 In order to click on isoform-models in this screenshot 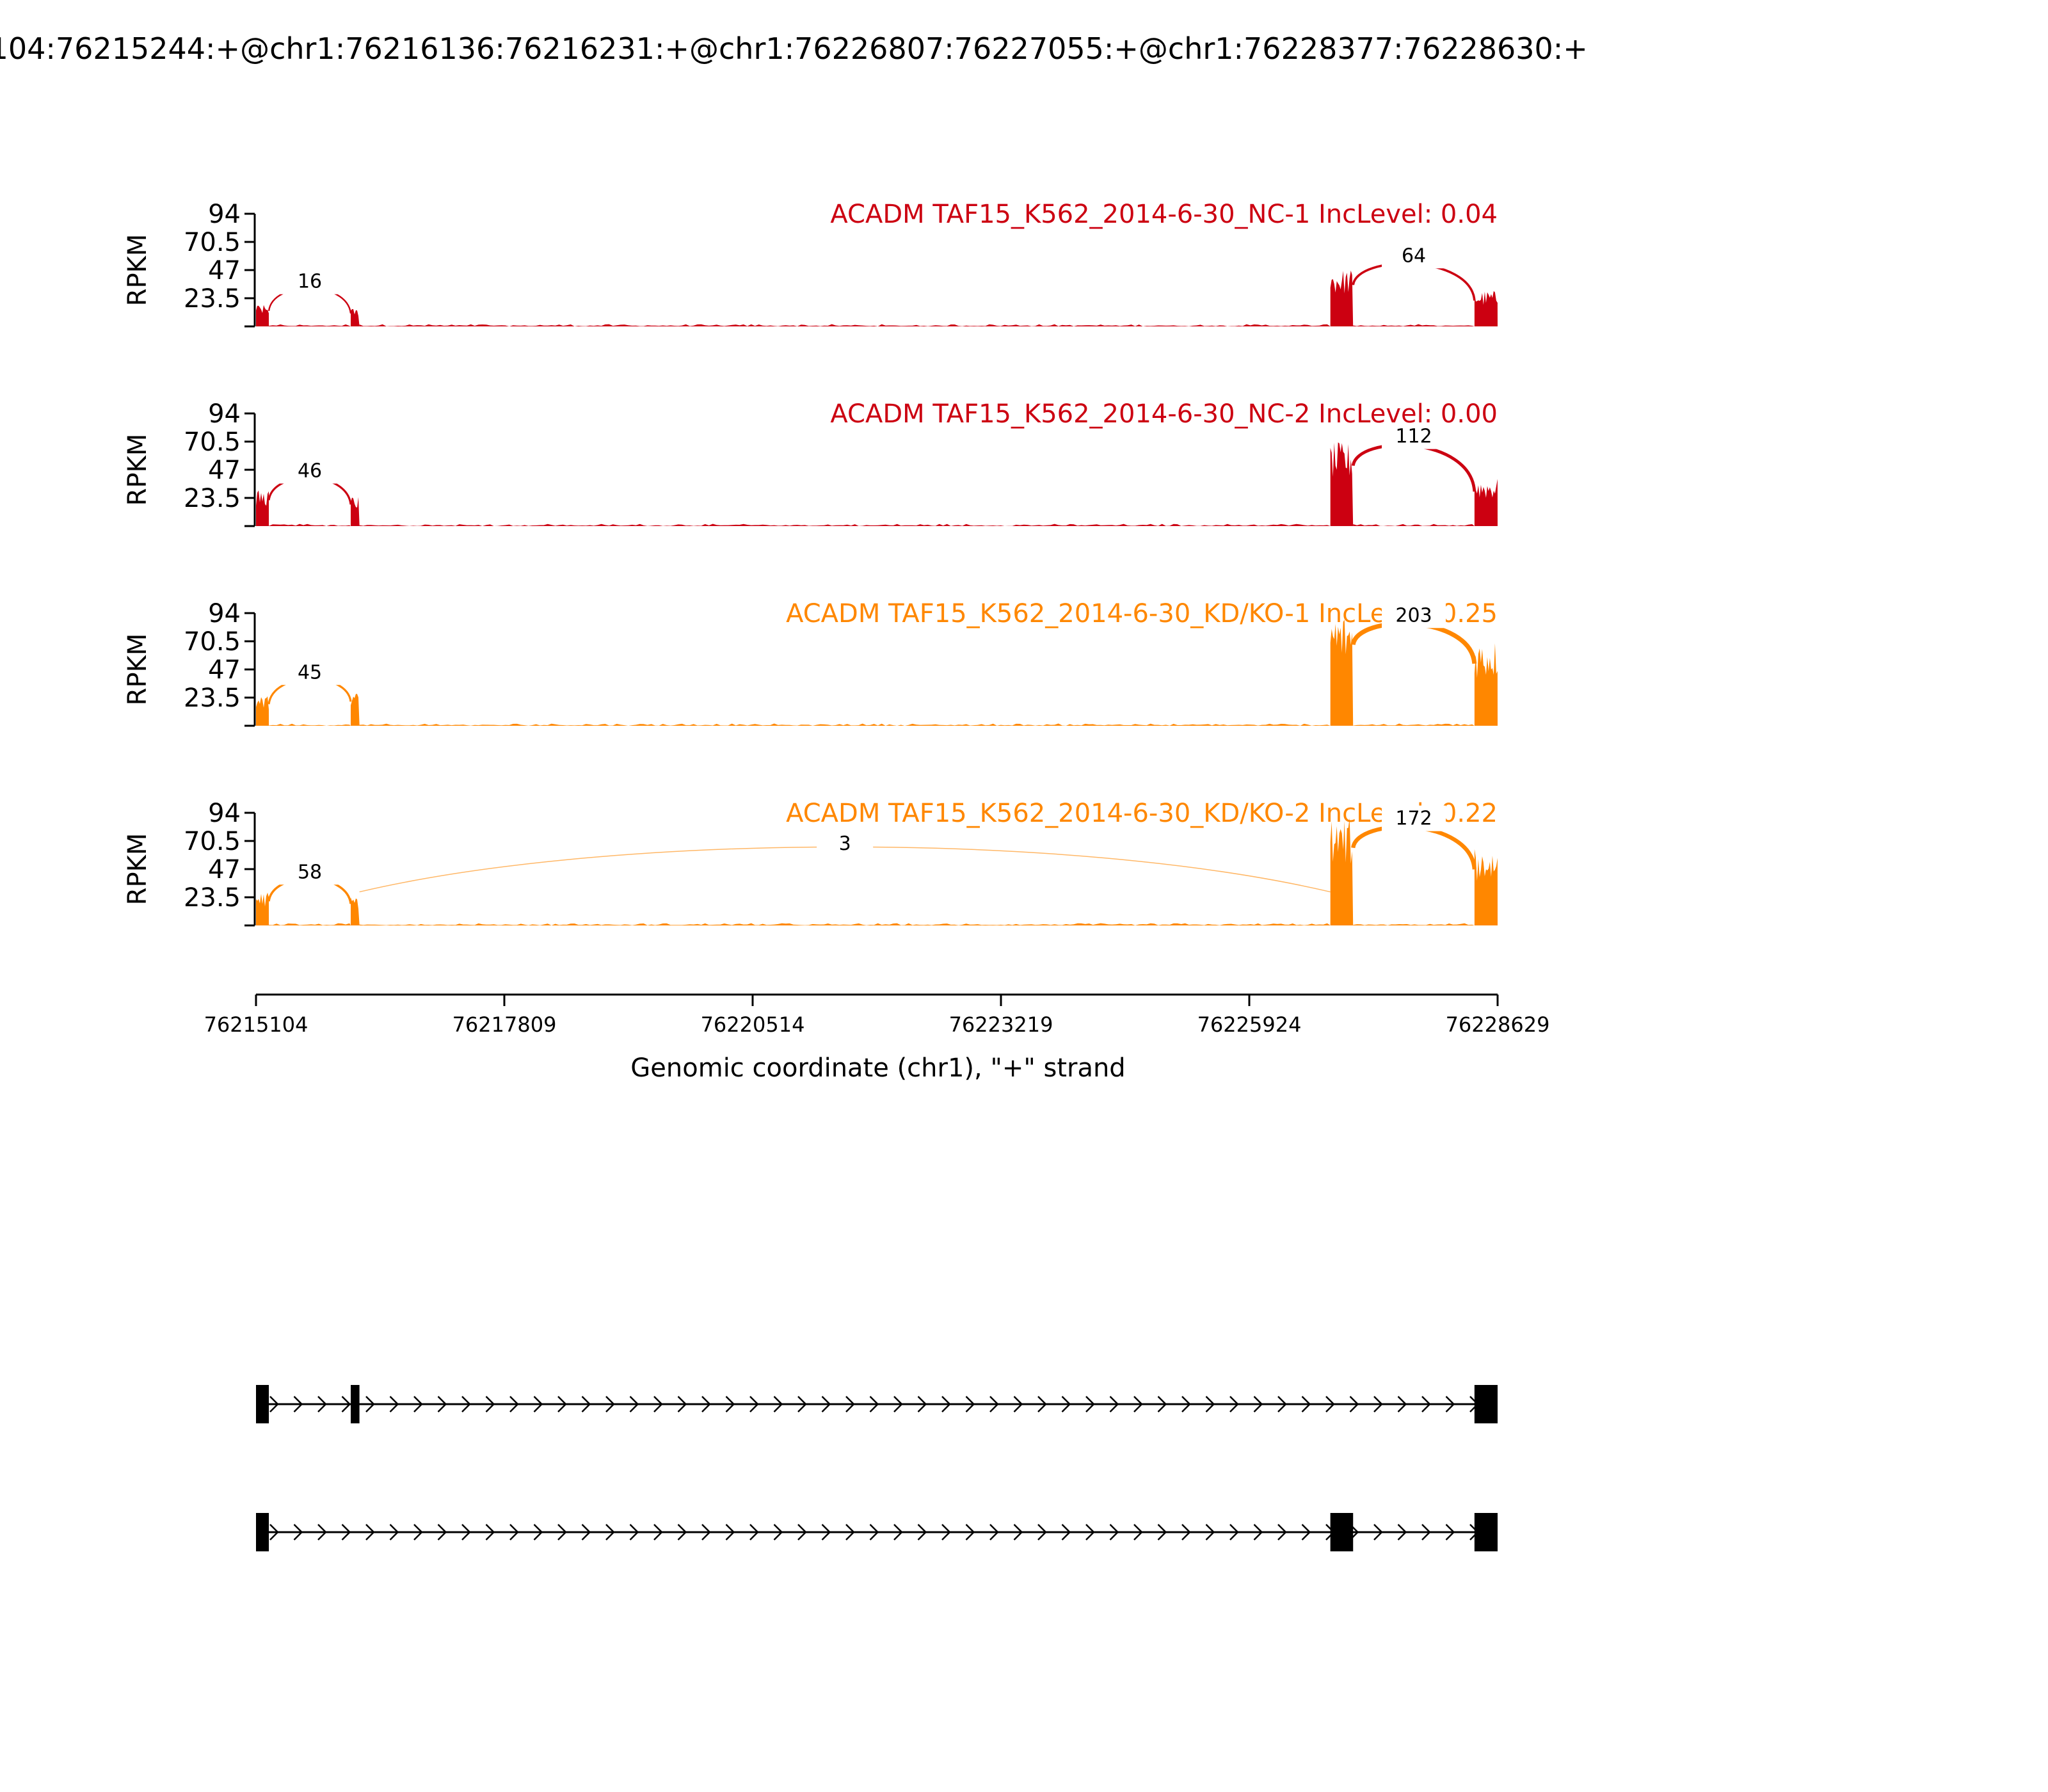, I will do `click(877, 1468)`.